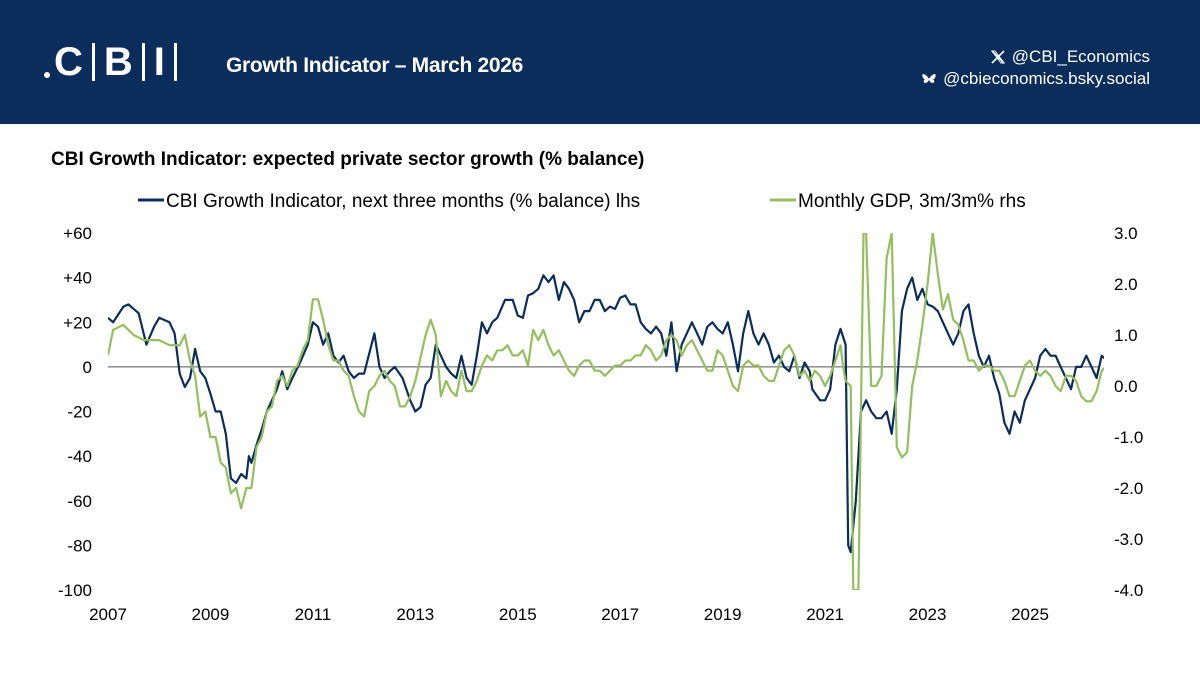 This screenshot has height=675, width=1200. I want to click on y-right-tick-label: 0.0, so click(1126, 386).